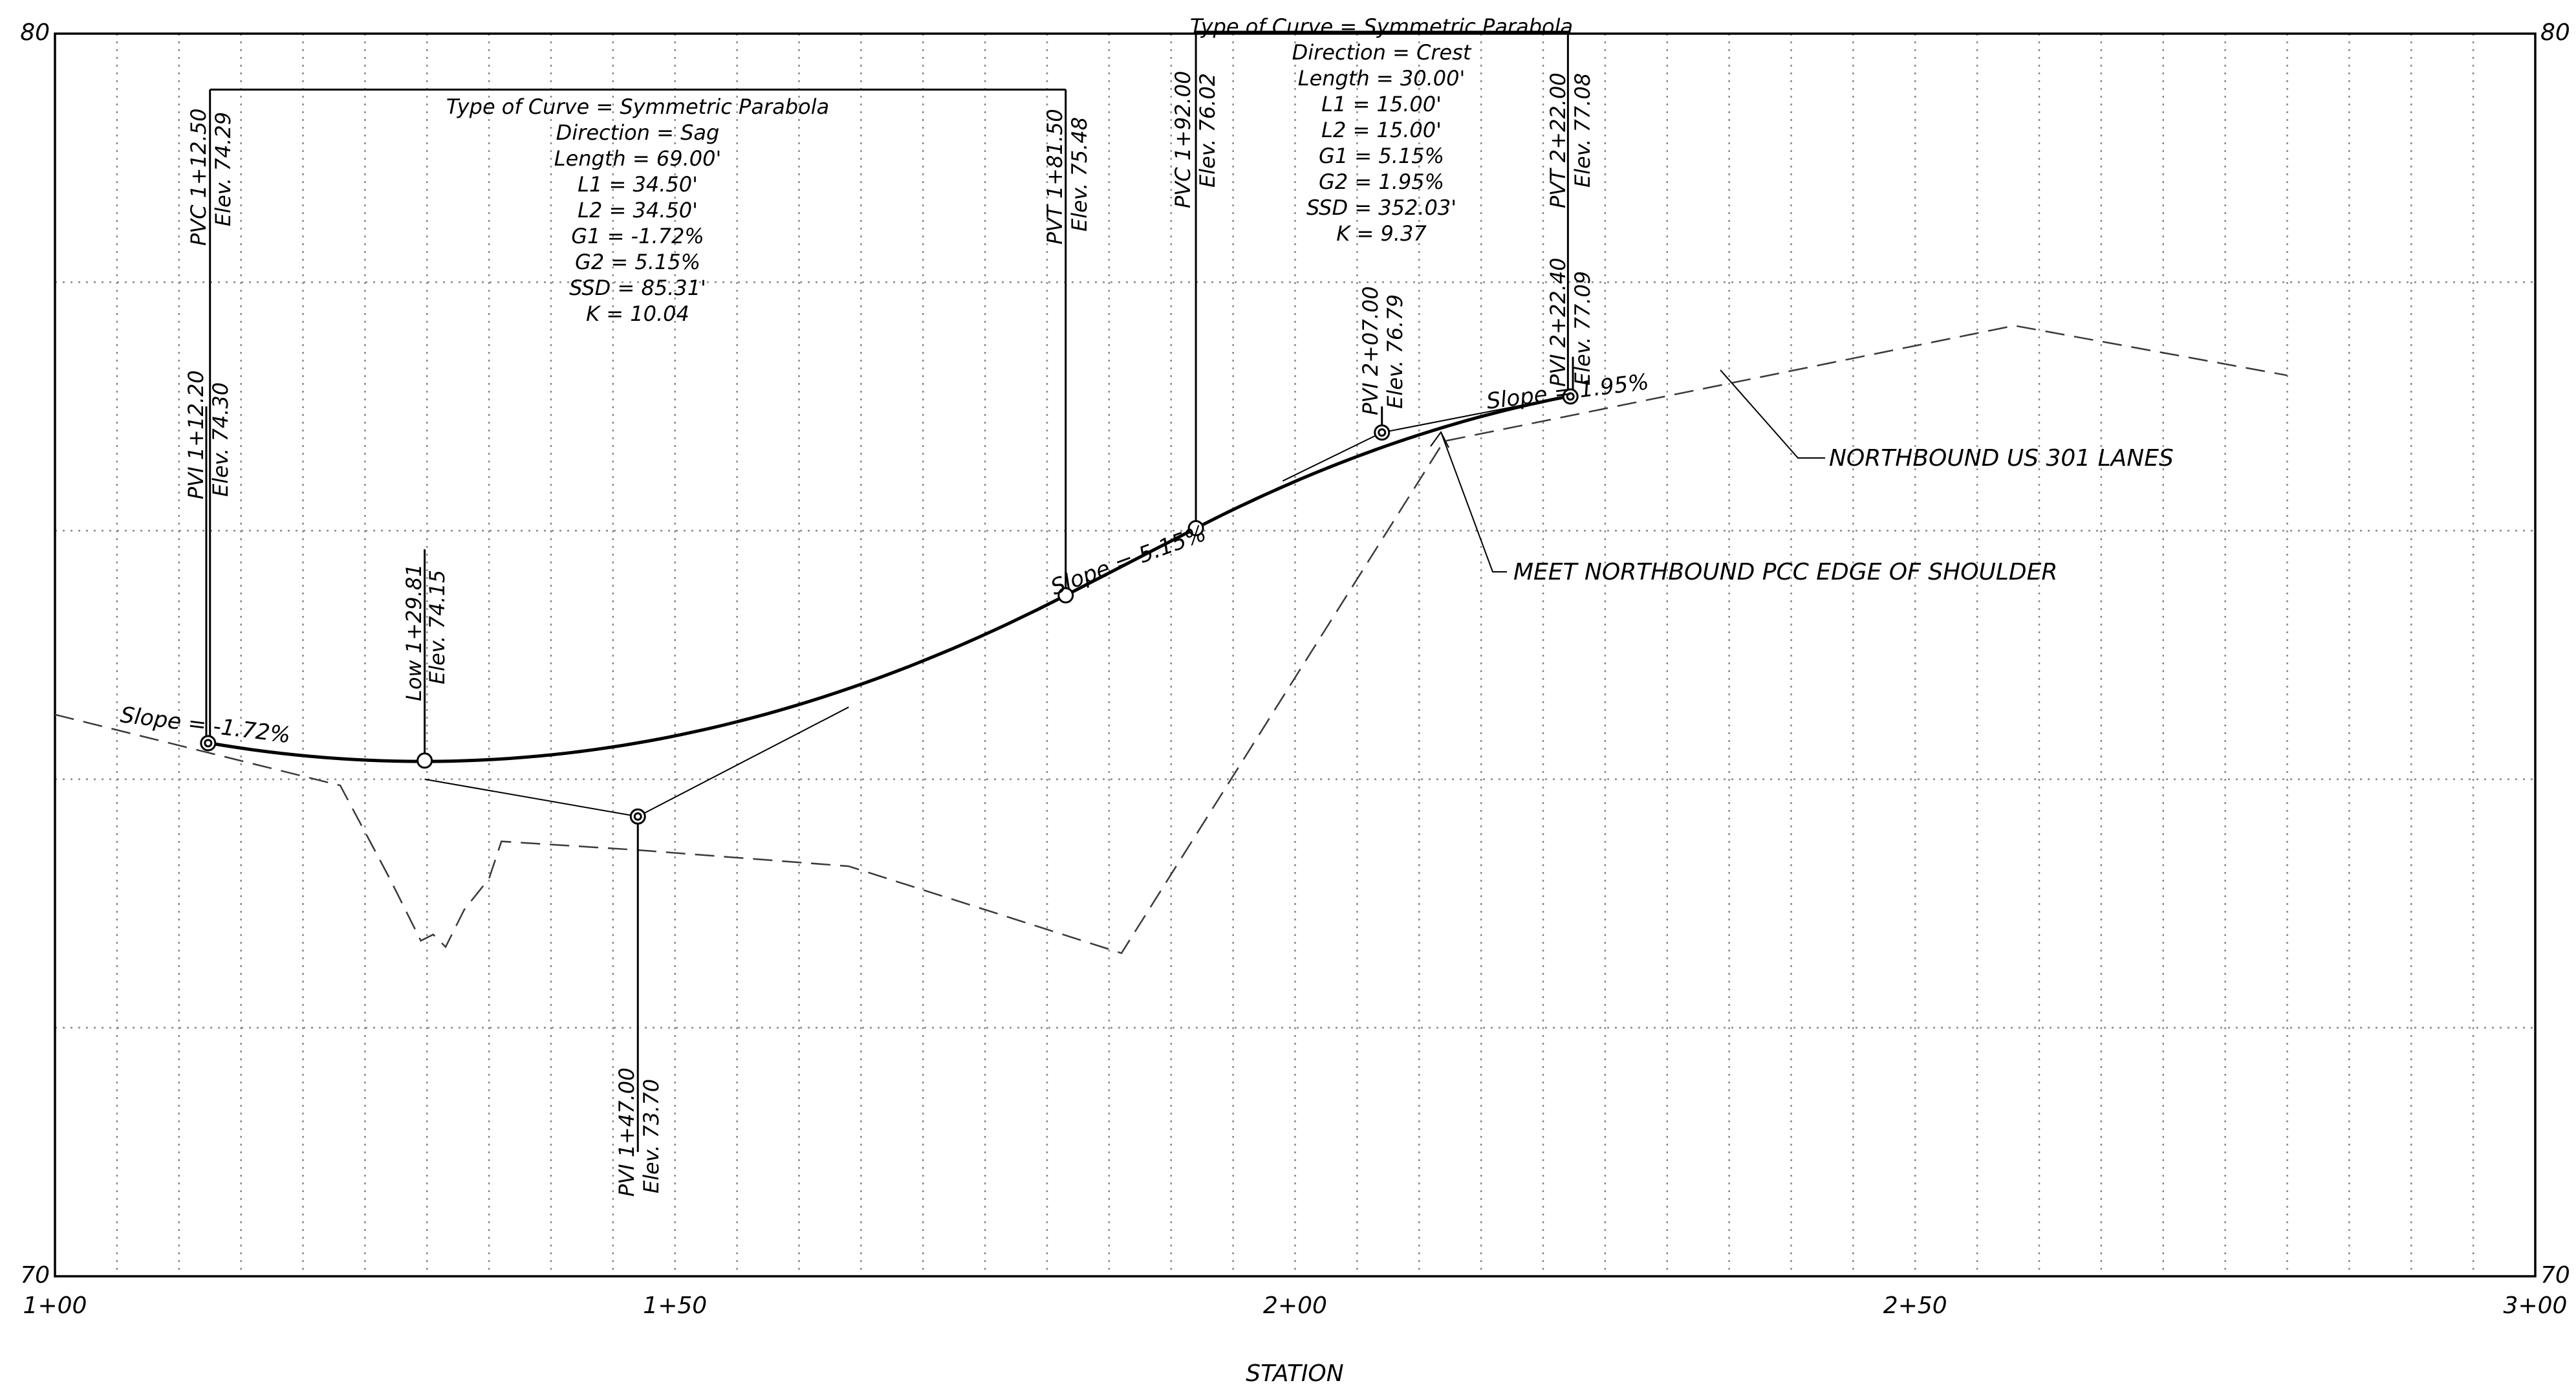  What do you see at coordinates (1395, 351) in the screenshot?
I see `pvi3-elev-label: Elev. 76.79` at bounding box center [1395, 351].